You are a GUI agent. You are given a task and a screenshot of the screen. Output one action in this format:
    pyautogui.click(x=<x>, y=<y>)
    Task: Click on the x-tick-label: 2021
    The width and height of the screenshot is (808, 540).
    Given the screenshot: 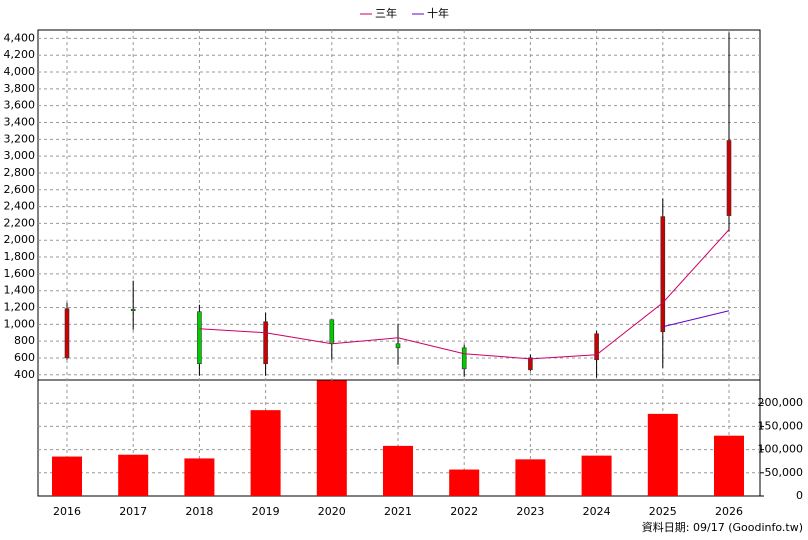 What is the action you would take?
    pyautogui.click(x=398, y=511)
    